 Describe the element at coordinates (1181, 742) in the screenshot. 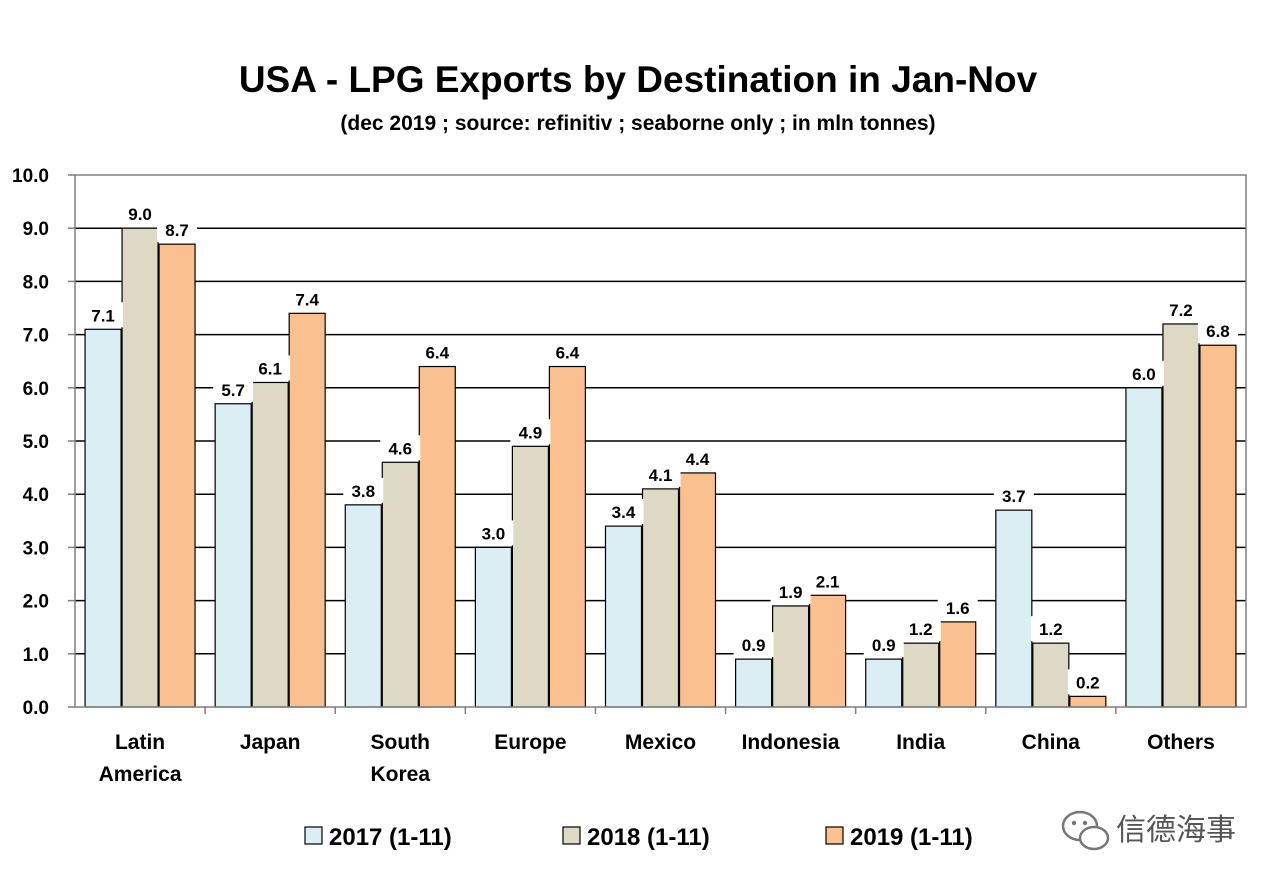

I see `x-category-label: Others` at that location.